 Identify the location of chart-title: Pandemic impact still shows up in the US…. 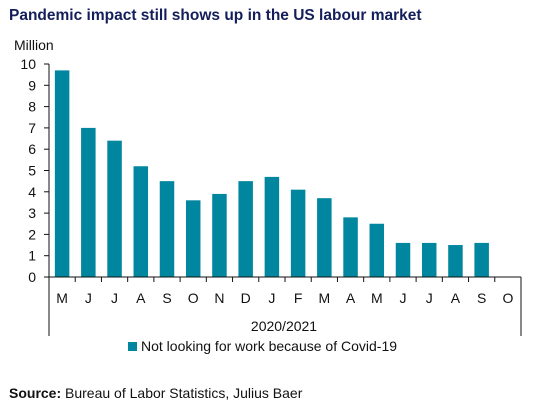
(215, 15).